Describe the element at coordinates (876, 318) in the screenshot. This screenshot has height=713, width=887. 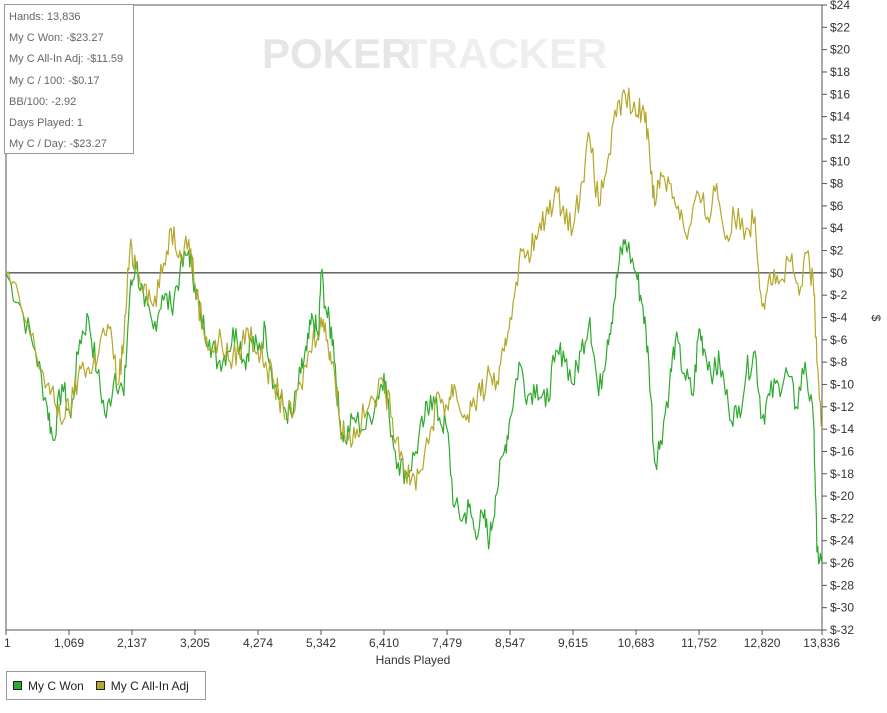
I see `y-axis-label: $` at that location.